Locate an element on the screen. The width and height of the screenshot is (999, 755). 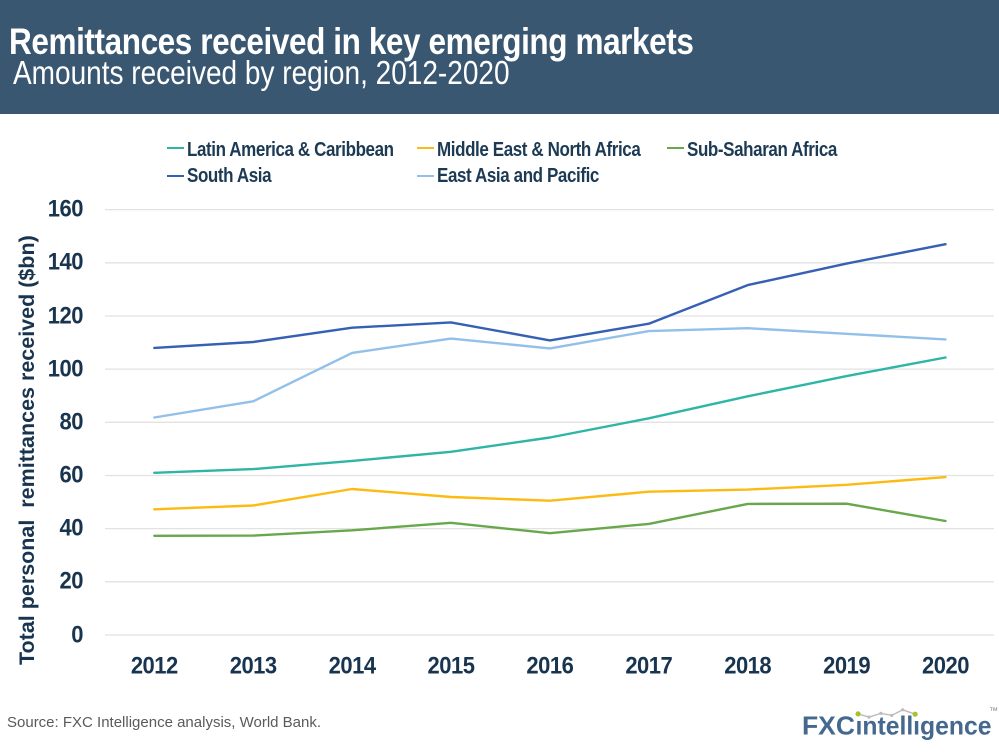
svg-text: ıntellıgence is located at coordinates (924, 726).